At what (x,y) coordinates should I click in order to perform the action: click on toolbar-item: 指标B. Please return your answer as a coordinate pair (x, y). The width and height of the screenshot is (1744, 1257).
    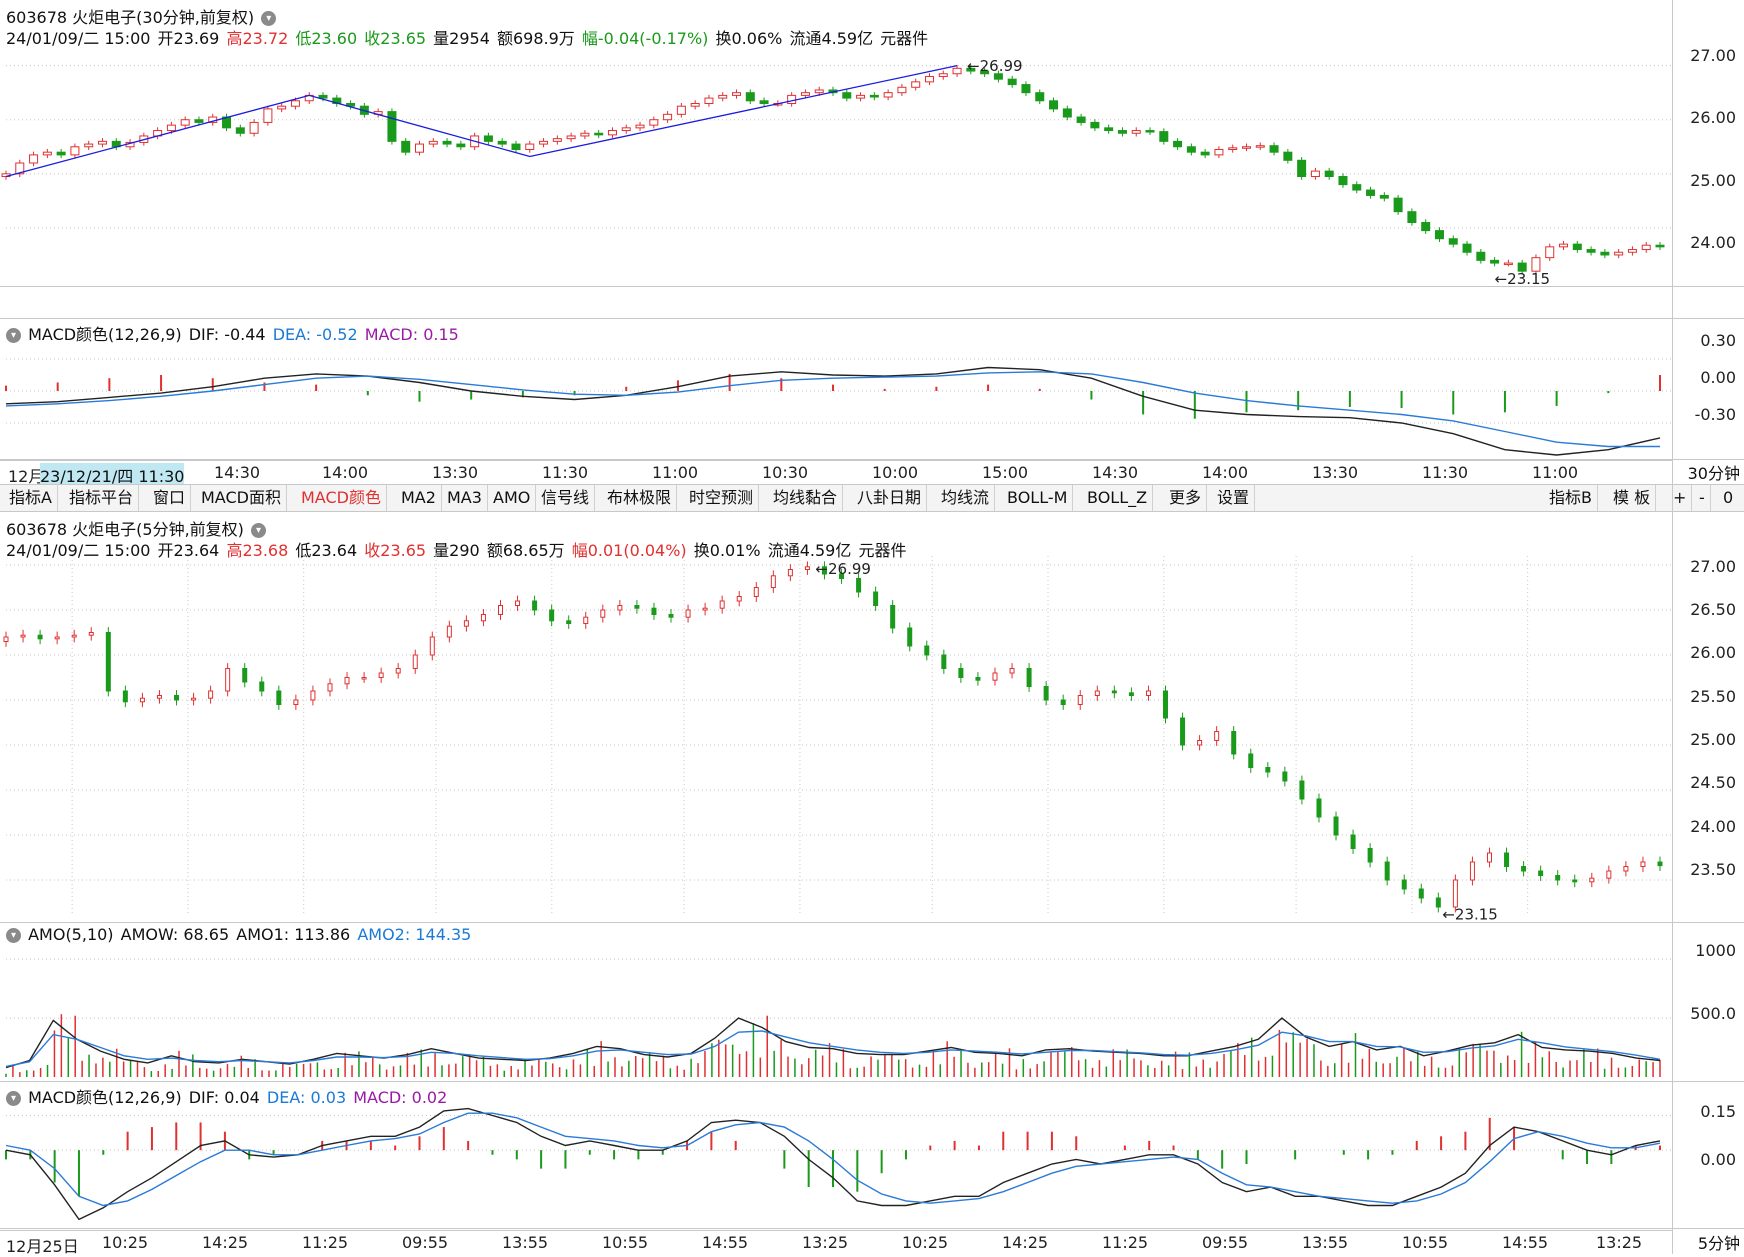
    Looking at the image, I should click on (1571, 498).